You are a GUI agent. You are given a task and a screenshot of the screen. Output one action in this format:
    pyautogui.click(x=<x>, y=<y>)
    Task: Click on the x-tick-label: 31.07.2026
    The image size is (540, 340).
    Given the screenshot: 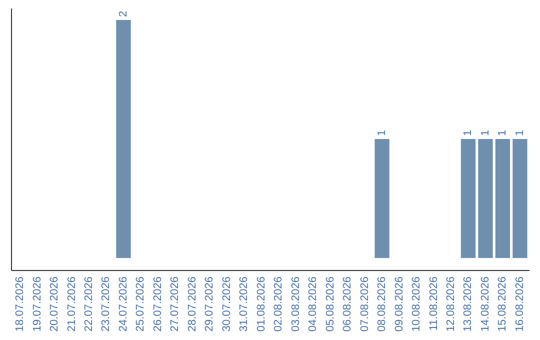 What is the action you would take?
    pyautogui.click(x=244, y=304)
    